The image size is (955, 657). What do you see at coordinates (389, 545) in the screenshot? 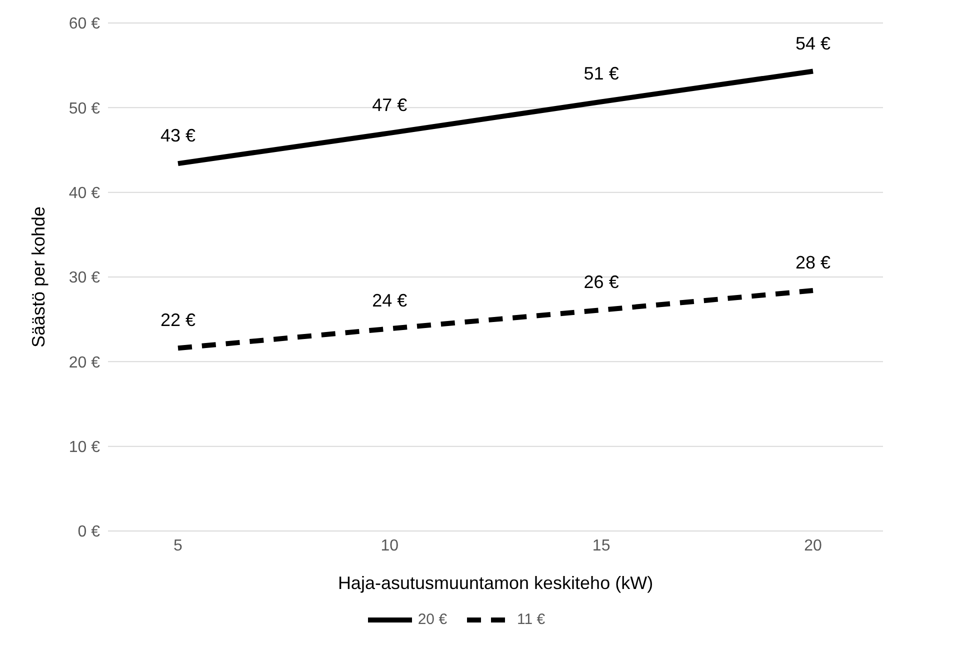
I see `x-tick-label: 10` at bounding box center [389, 545].